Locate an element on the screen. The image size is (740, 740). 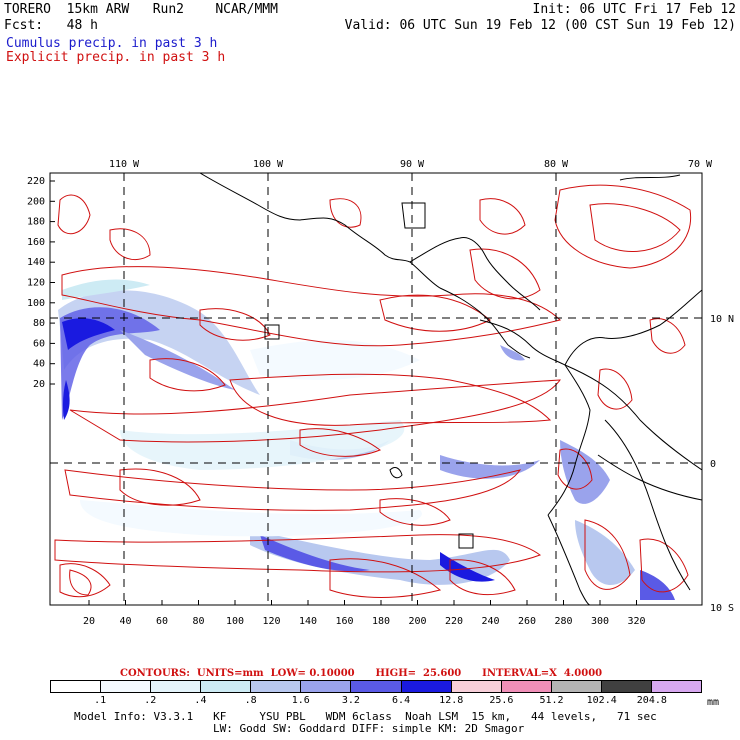
lat-label: 10 N is located at coordinates (722, 319).